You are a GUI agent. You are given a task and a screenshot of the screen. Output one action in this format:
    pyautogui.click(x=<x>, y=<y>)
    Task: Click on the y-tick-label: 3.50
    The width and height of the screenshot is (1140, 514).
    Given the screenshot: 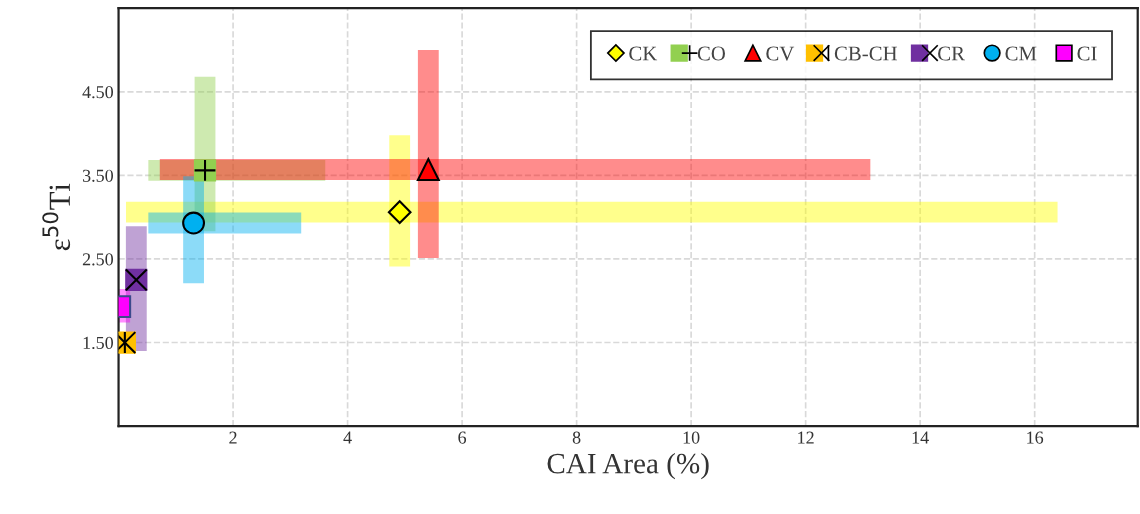 What is the action you would take?
    pyautogui.click(x=98, y=175)
    